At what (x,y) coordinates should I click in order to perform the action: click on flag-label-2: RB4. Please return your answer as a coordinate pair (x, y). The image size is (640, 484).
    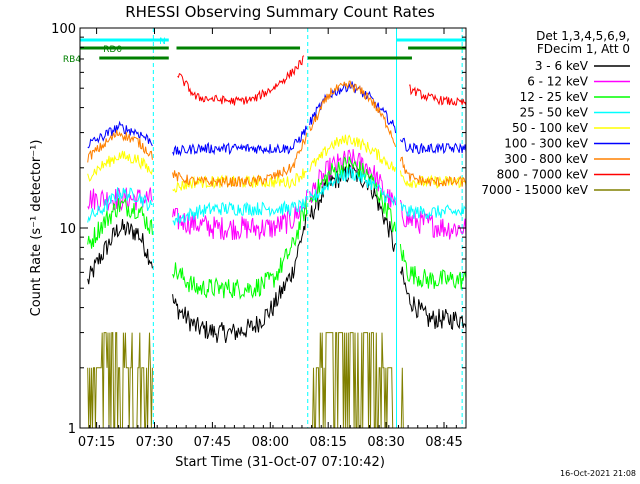
    Looking at the image, I should click on (72, 60).